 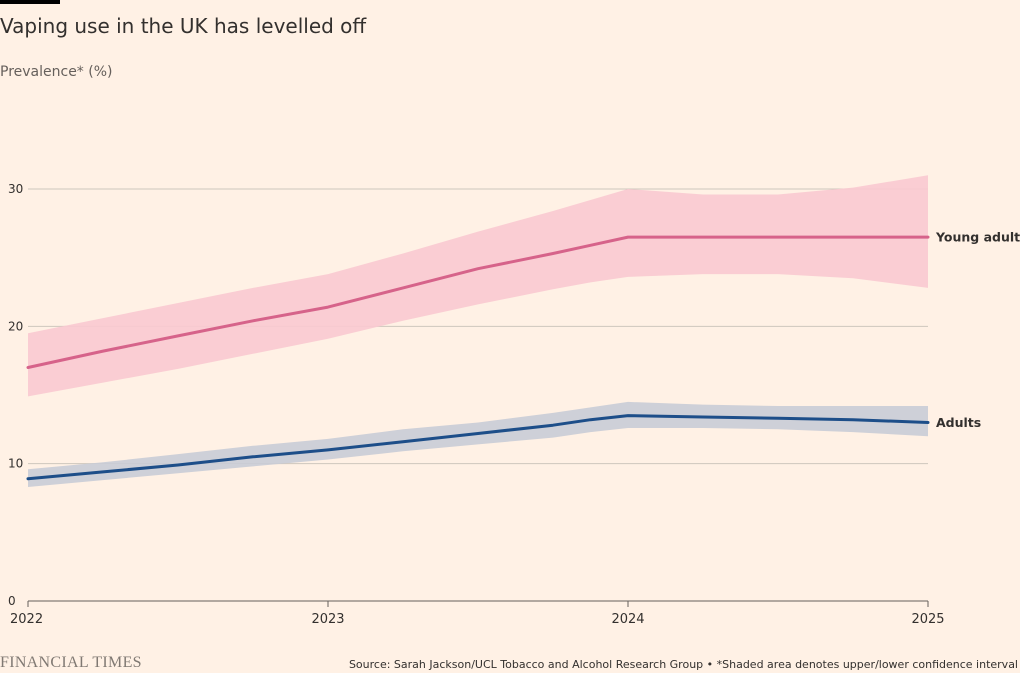 I want to click on confidence-band-adults, so click(x=478, y=444).